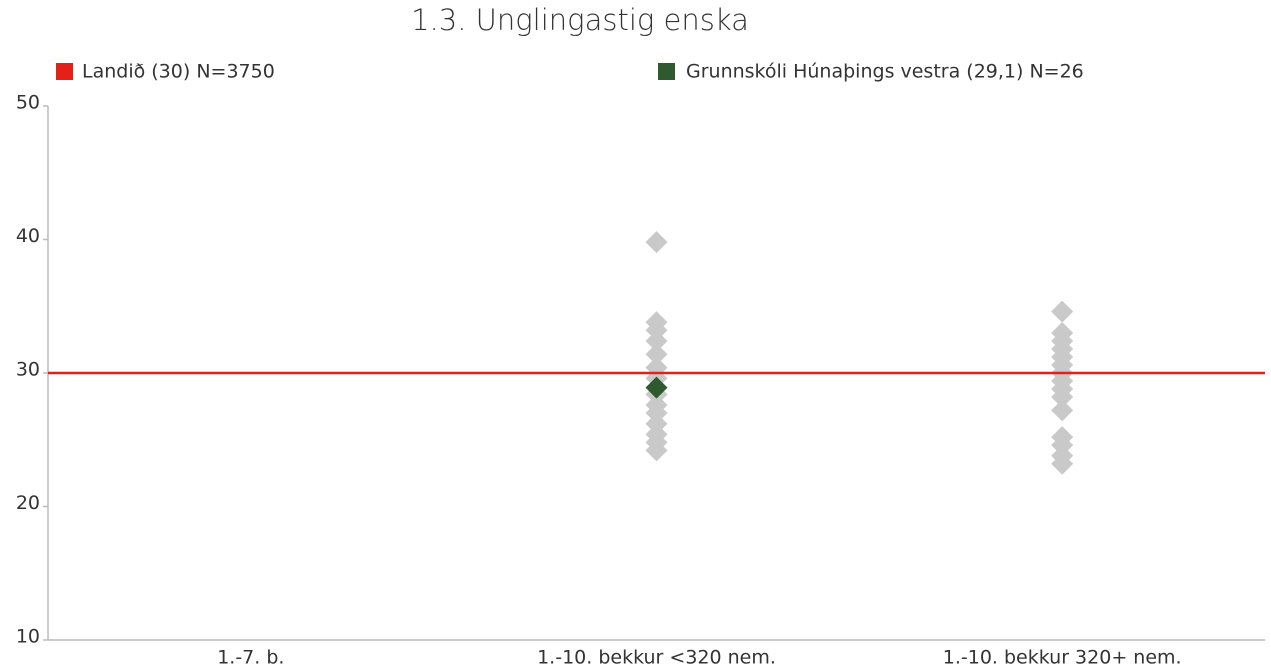 The image size is (1271, 669). What do you see at coordinates (28, 637) in the screenshot?
I see `y-tick-label: 10` at bounding box center [28, 637].